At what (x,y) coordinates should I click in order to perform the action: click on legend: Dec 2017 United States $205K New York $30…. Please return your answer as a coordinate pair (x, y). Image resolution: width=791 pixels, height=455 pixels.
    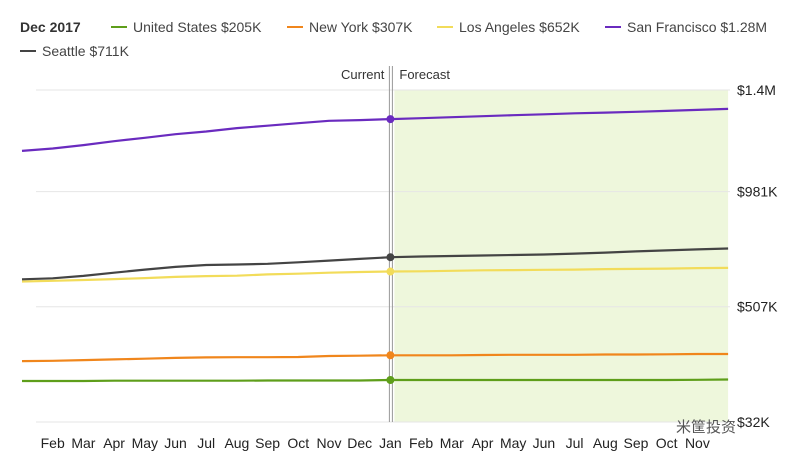
    Looking at the image, I should click on (393, 39).